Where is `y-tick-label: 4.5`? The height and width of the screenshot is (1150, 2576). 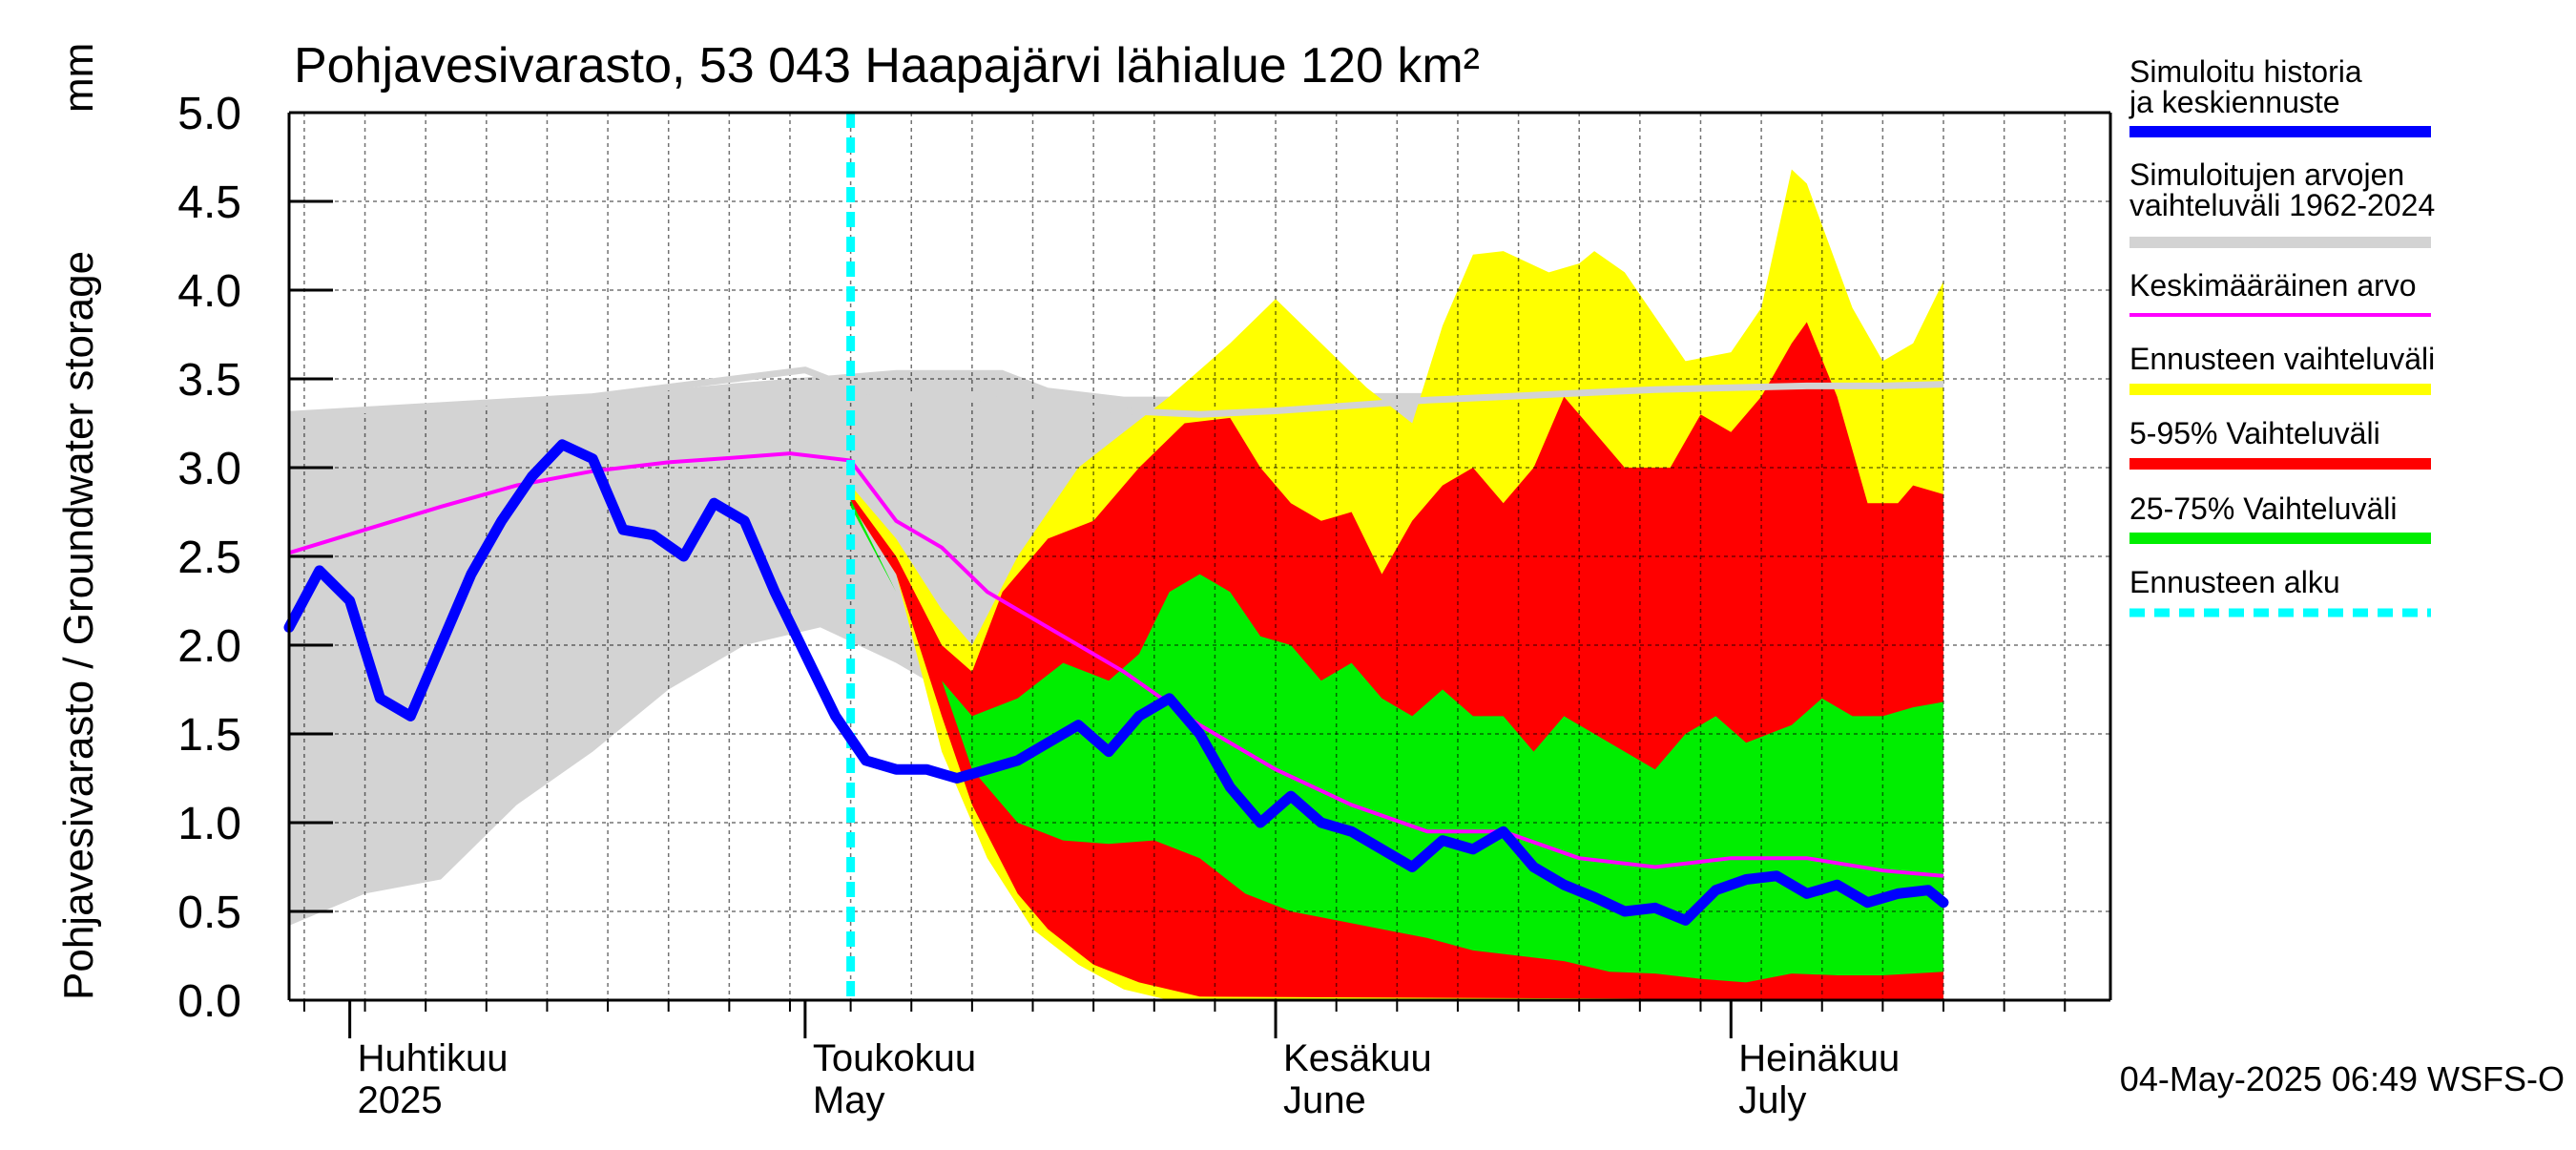
y-tick-label: 4.5 is located at coordinates (209, 203).